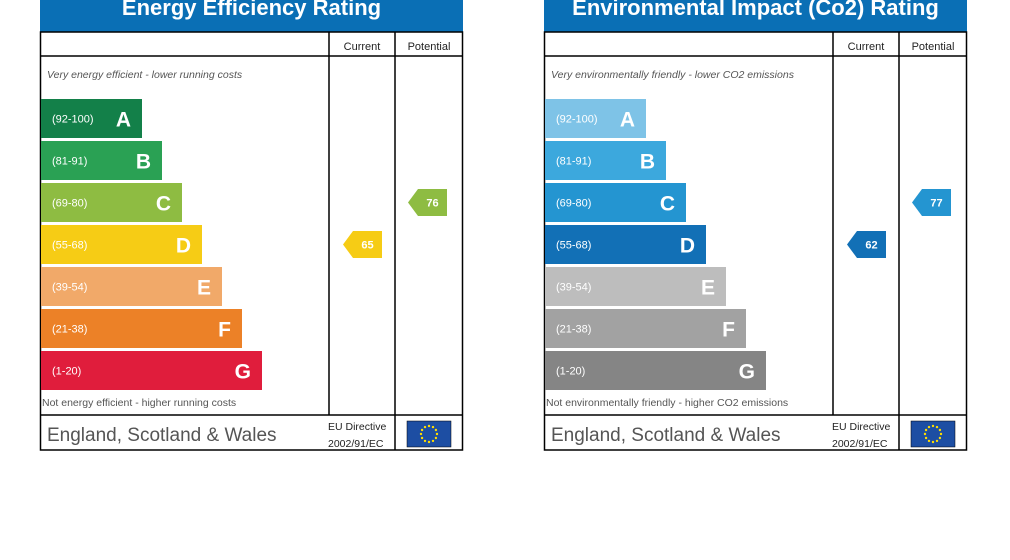  I want to click on current-rating-arrow: 65, so click(362, 244).